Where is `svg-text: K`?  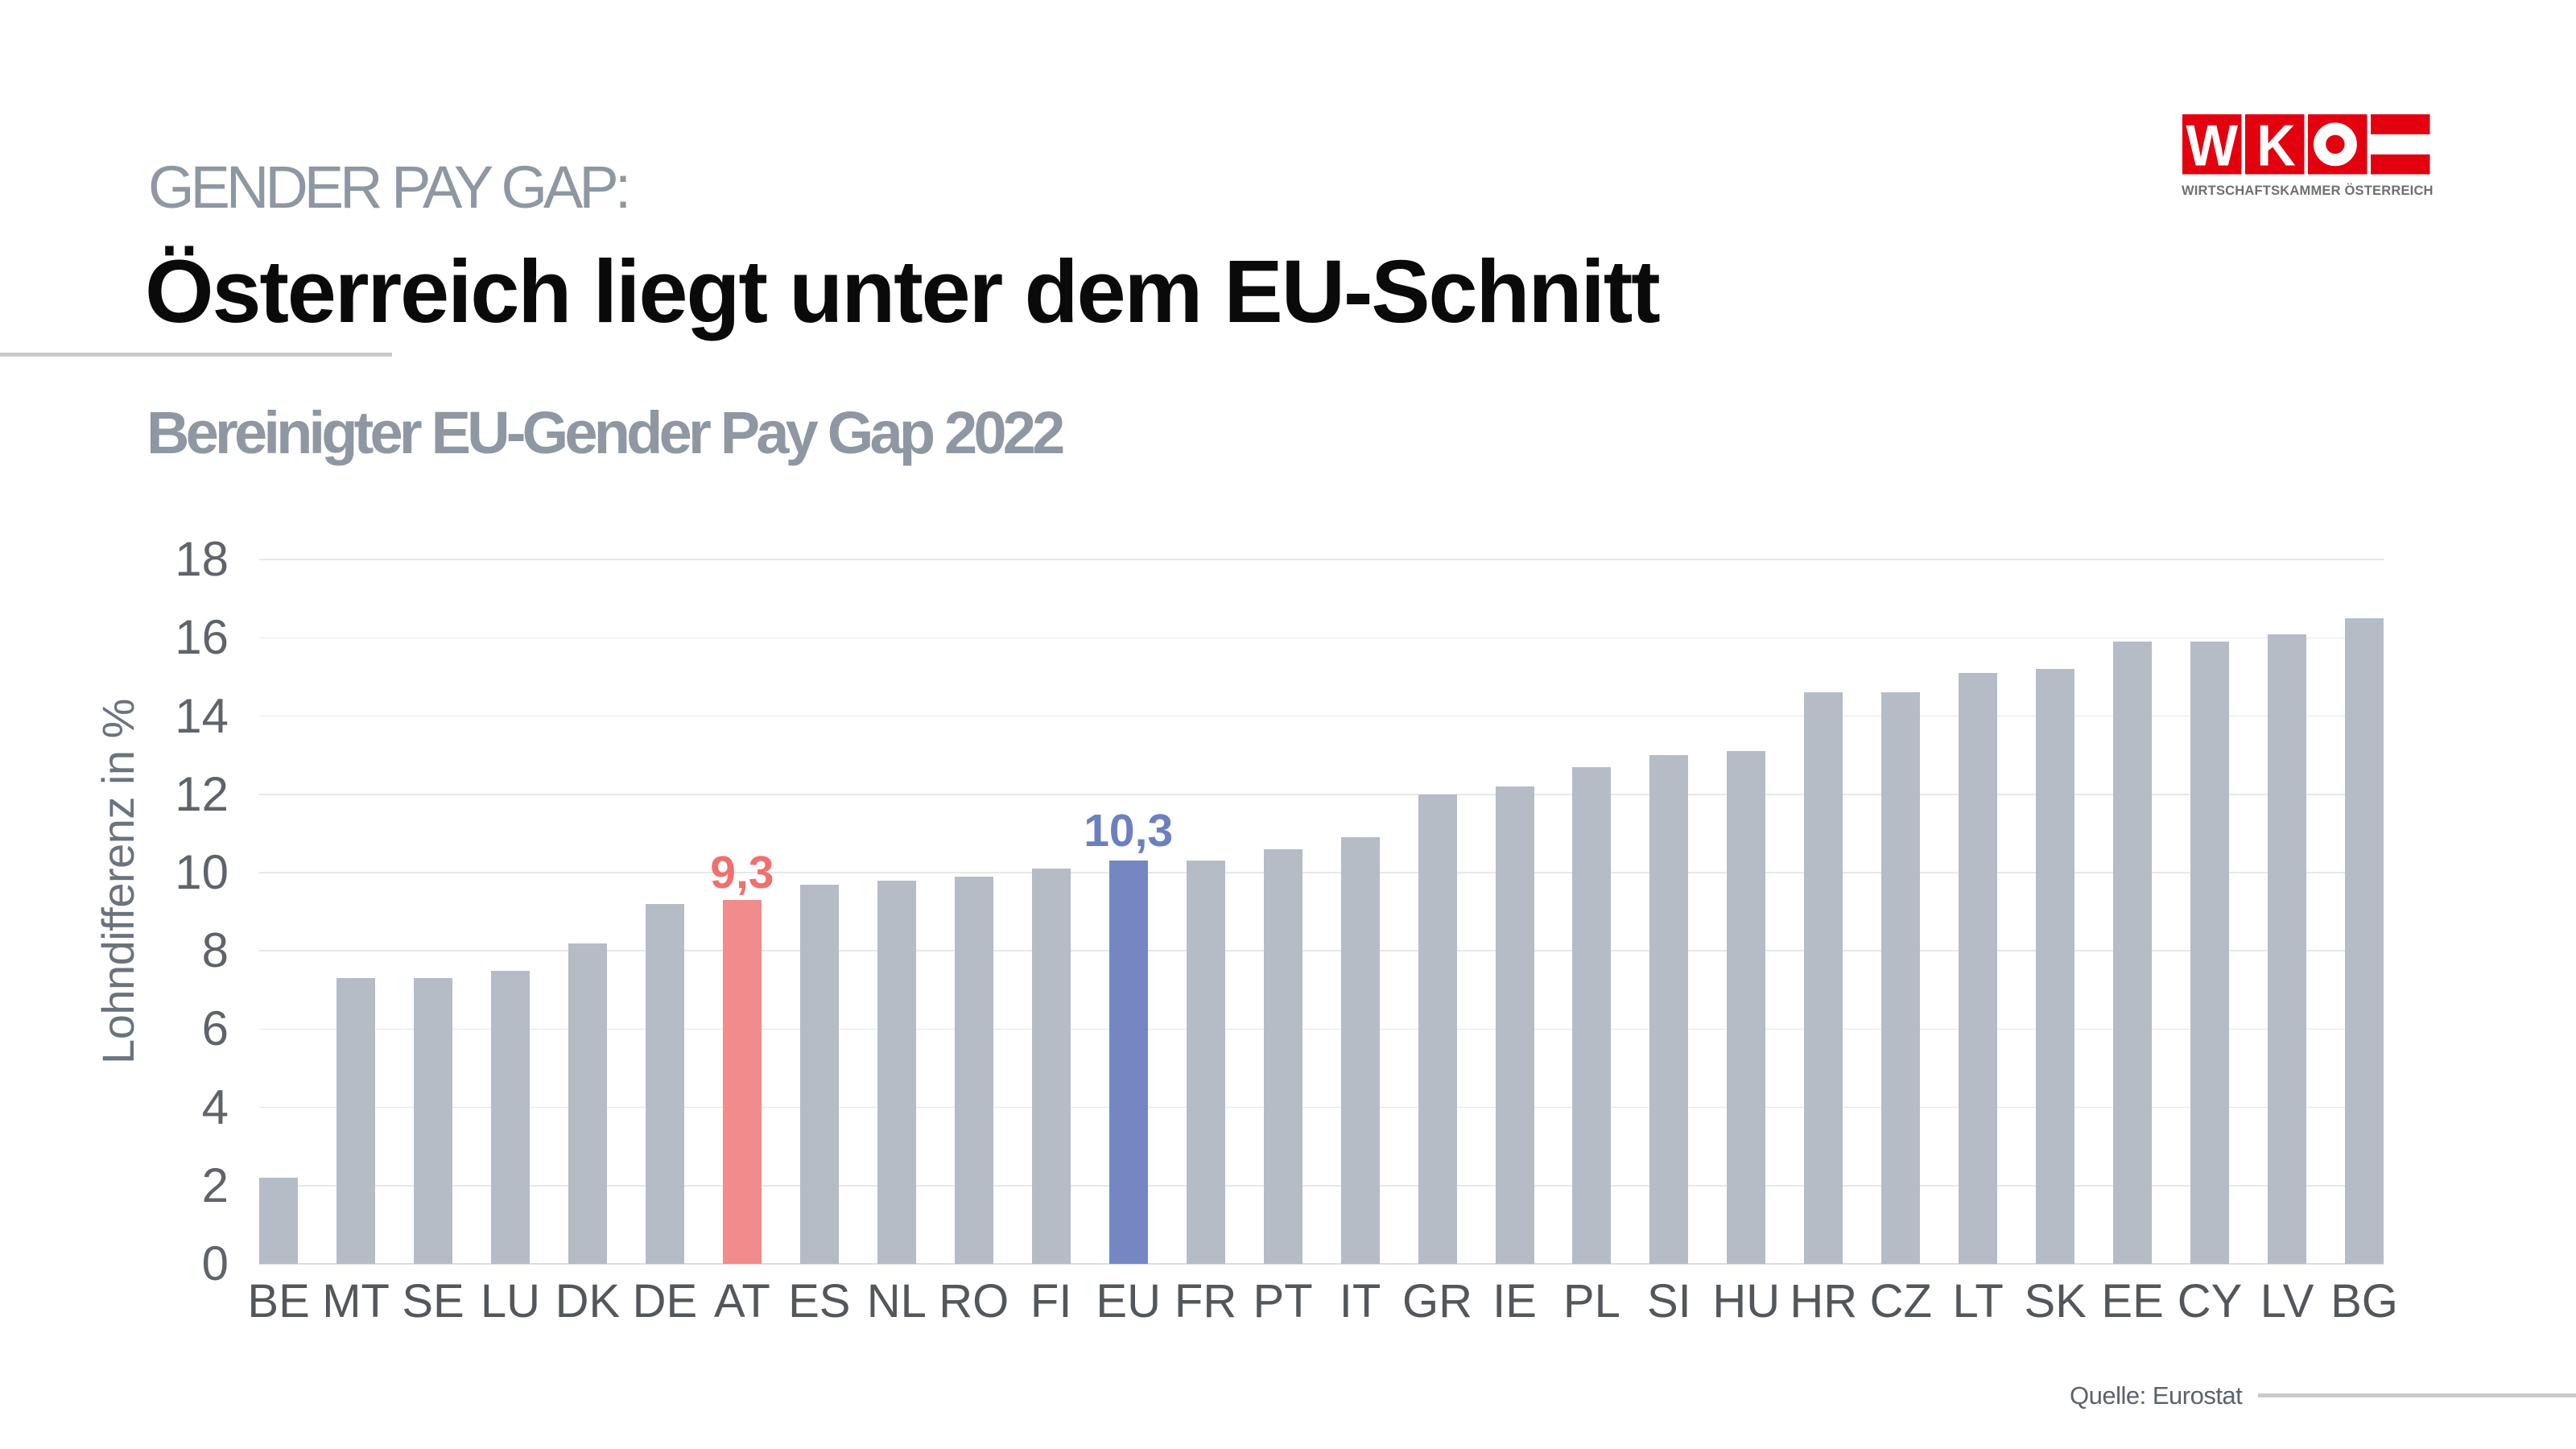
svg-text: K is located at coordinates (2275, 144).